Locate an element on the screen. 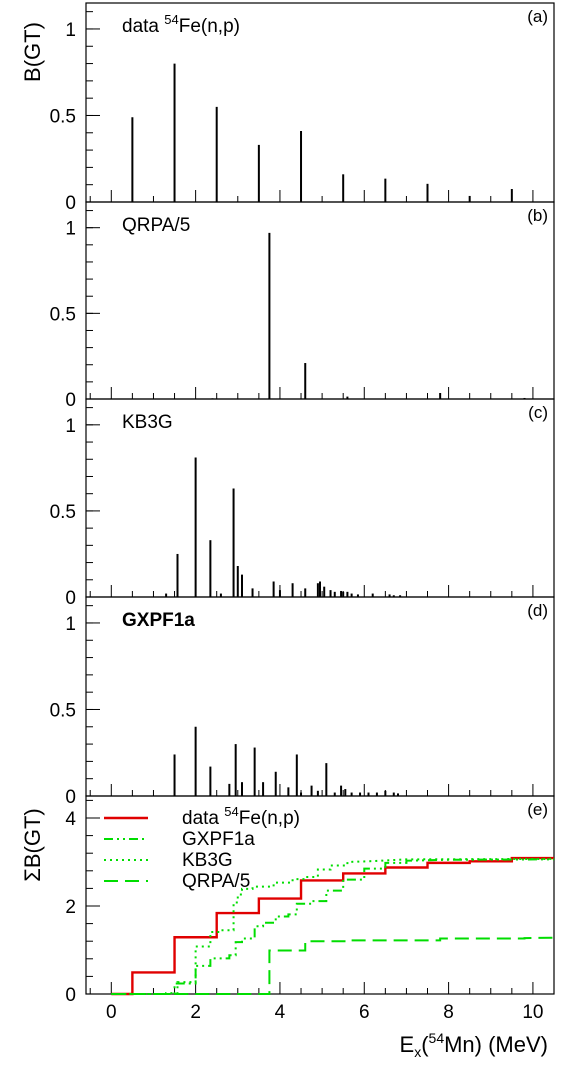 The image size is (569, 1067). panel-e-xtick-label: 4 is located at coordinates (280, 1012).